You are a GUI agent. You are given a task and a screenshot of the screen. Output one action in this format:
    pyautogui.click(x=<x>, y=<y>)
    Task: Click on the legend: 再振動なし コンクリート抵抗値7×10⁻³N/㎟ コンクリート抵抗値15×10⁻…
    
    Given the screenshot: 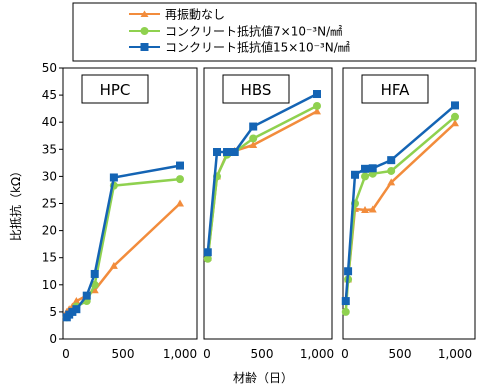 What is the action you would take?
    pyautogui.click(x=274, y=32)
    